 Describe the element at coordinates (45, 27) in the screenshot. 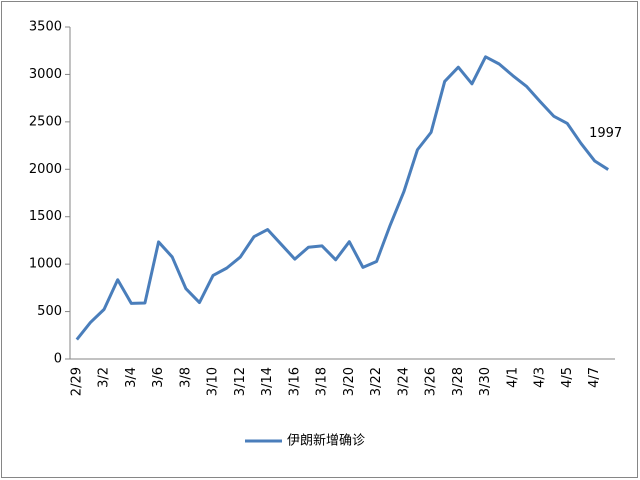

I see `y-tick-label: 3500` at that location.